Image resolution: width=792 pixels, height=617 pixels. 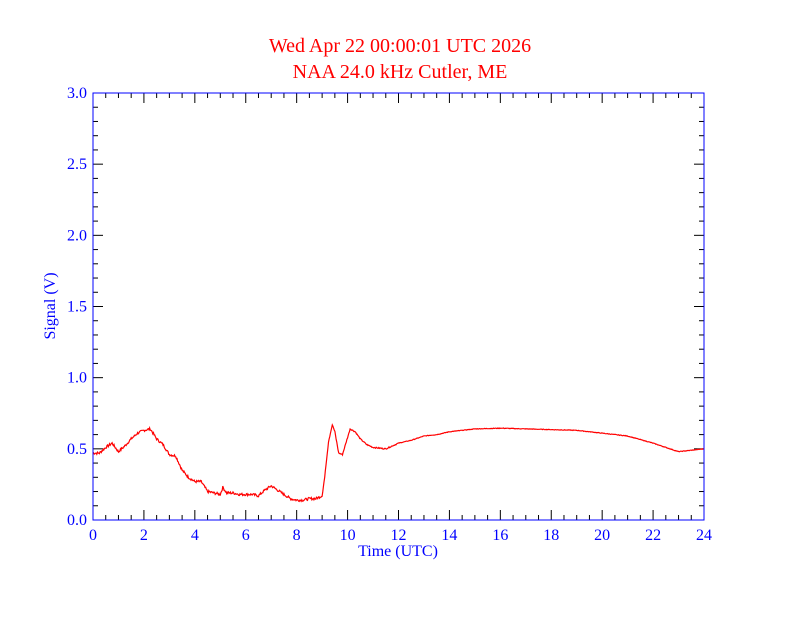 What do you see at coordinates (398, 463) in the screenshot?
I see `series-line` at bounding box center [398, 463].